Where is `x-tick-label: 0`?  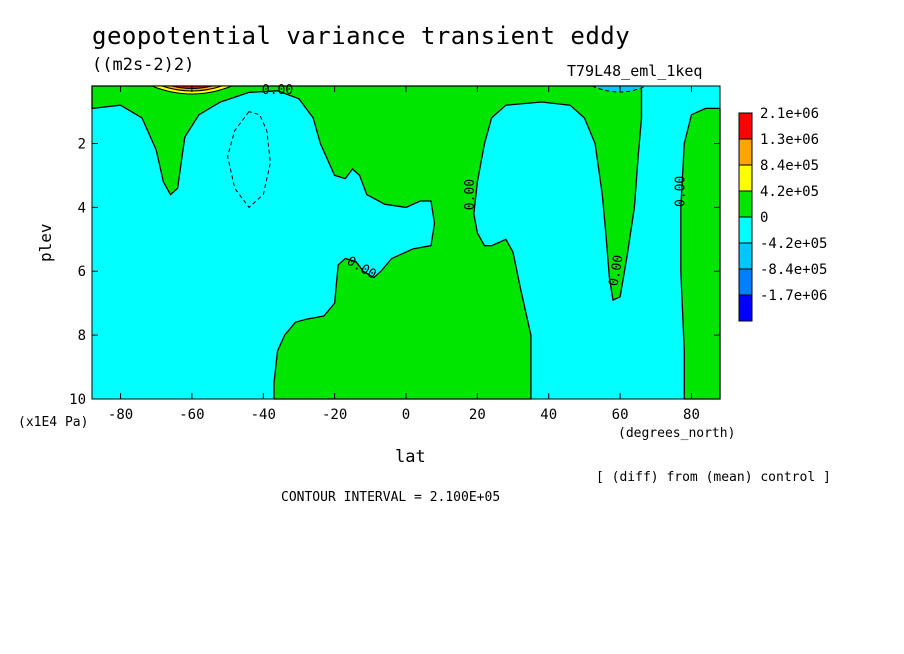
x-tick-label: 0 is located at coordinates (406, 415).